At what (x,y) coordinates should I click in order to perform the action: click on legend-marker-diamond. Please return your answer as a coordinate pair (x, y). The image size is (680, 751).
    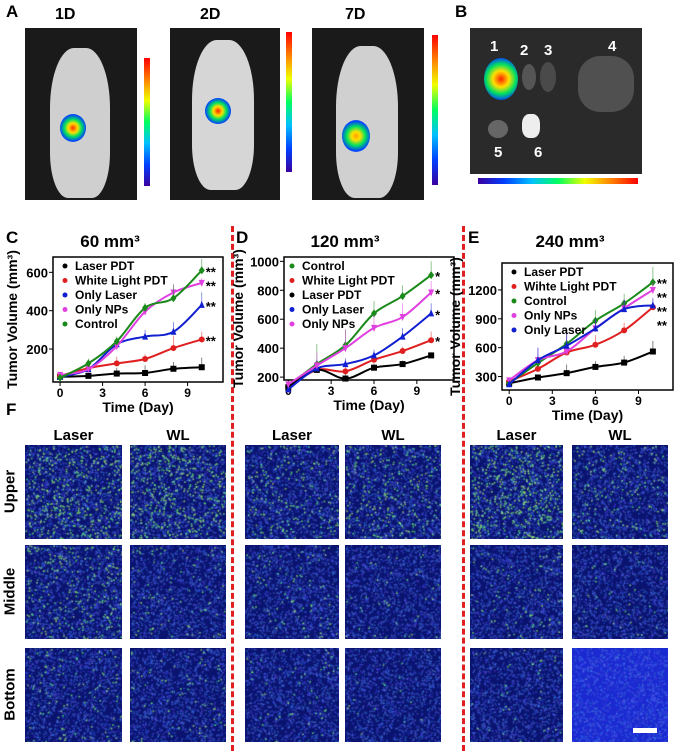
    Looking at the image, I should click on (65, 324).